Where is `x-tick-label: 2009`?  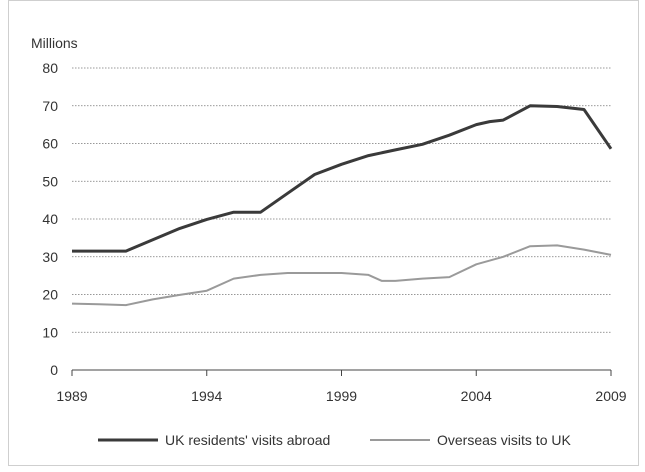
x-tick-label: 2009 is located at coordinates (610, 396).